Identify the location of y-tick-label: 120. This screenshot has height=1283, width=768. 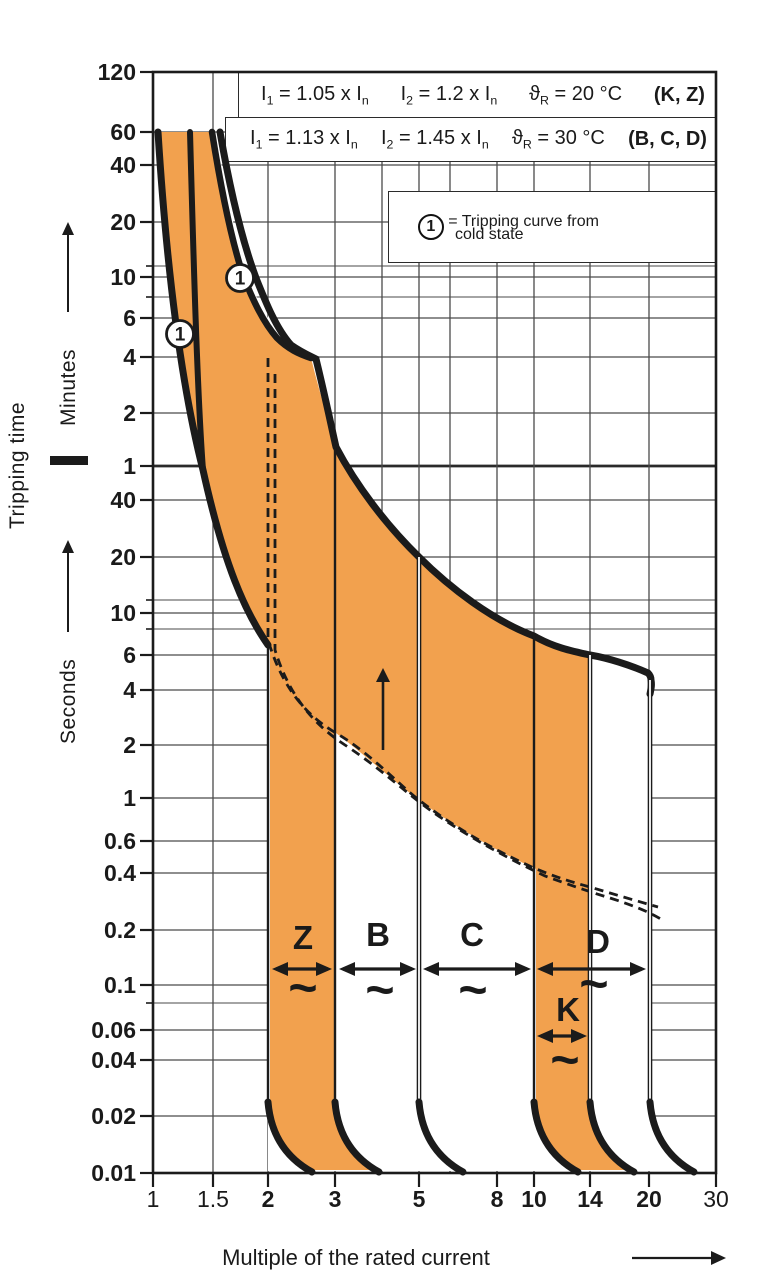
(116, 72).